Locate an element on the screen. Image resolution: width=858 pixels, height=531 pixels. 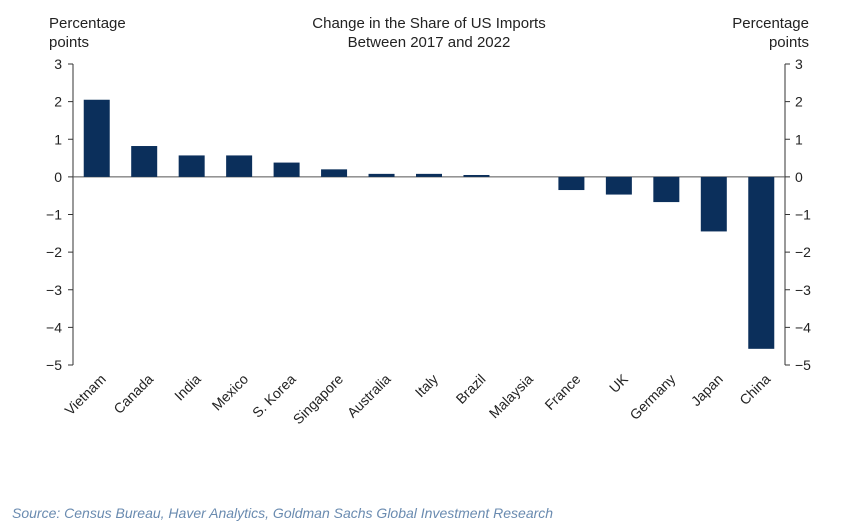
y-tick-label-right: 0 is located at coordinates (799, 177).